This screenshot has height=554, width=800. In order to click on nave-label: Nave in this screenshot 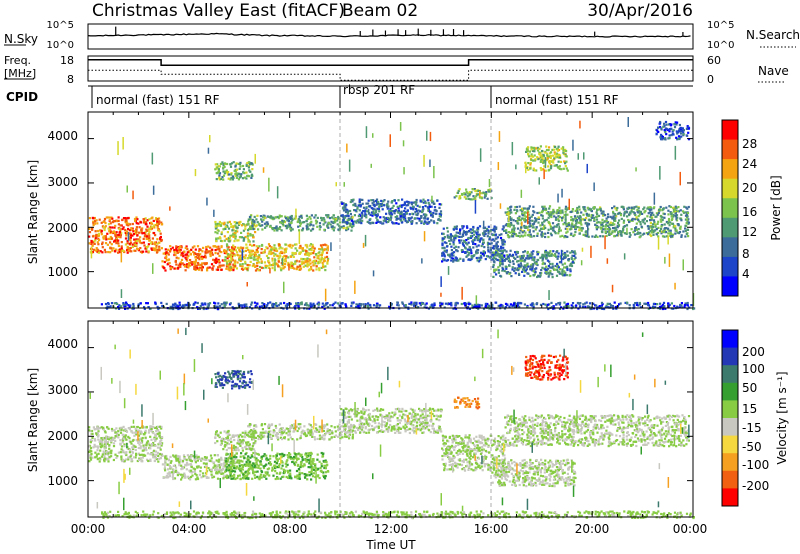, I will do `click(773, 71)`.